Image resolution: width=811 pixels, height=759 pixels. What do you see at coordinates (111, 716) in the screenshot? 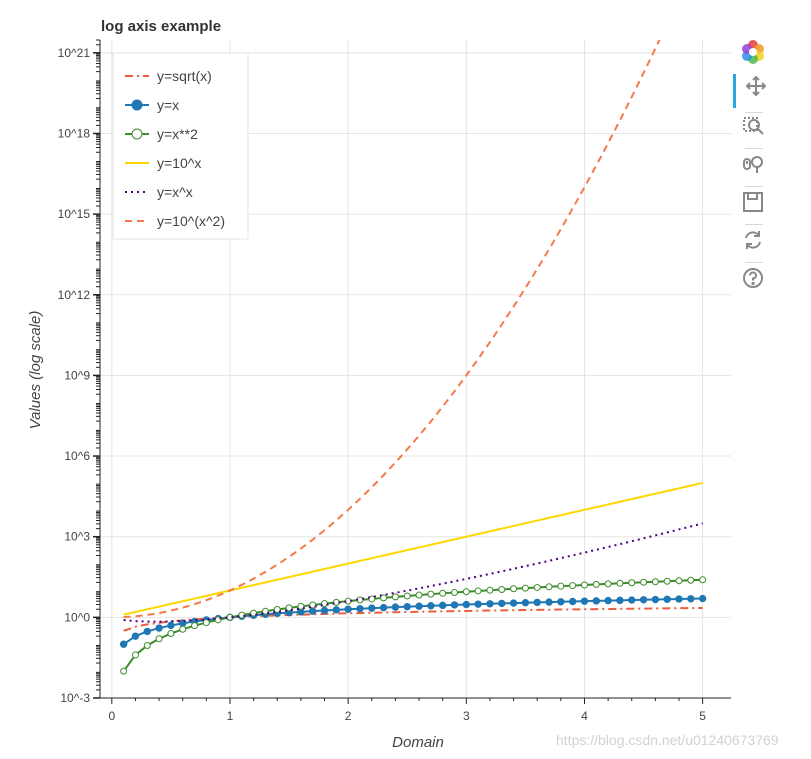
I see `x-tick-label: 0` at bounding box center [111, 716].